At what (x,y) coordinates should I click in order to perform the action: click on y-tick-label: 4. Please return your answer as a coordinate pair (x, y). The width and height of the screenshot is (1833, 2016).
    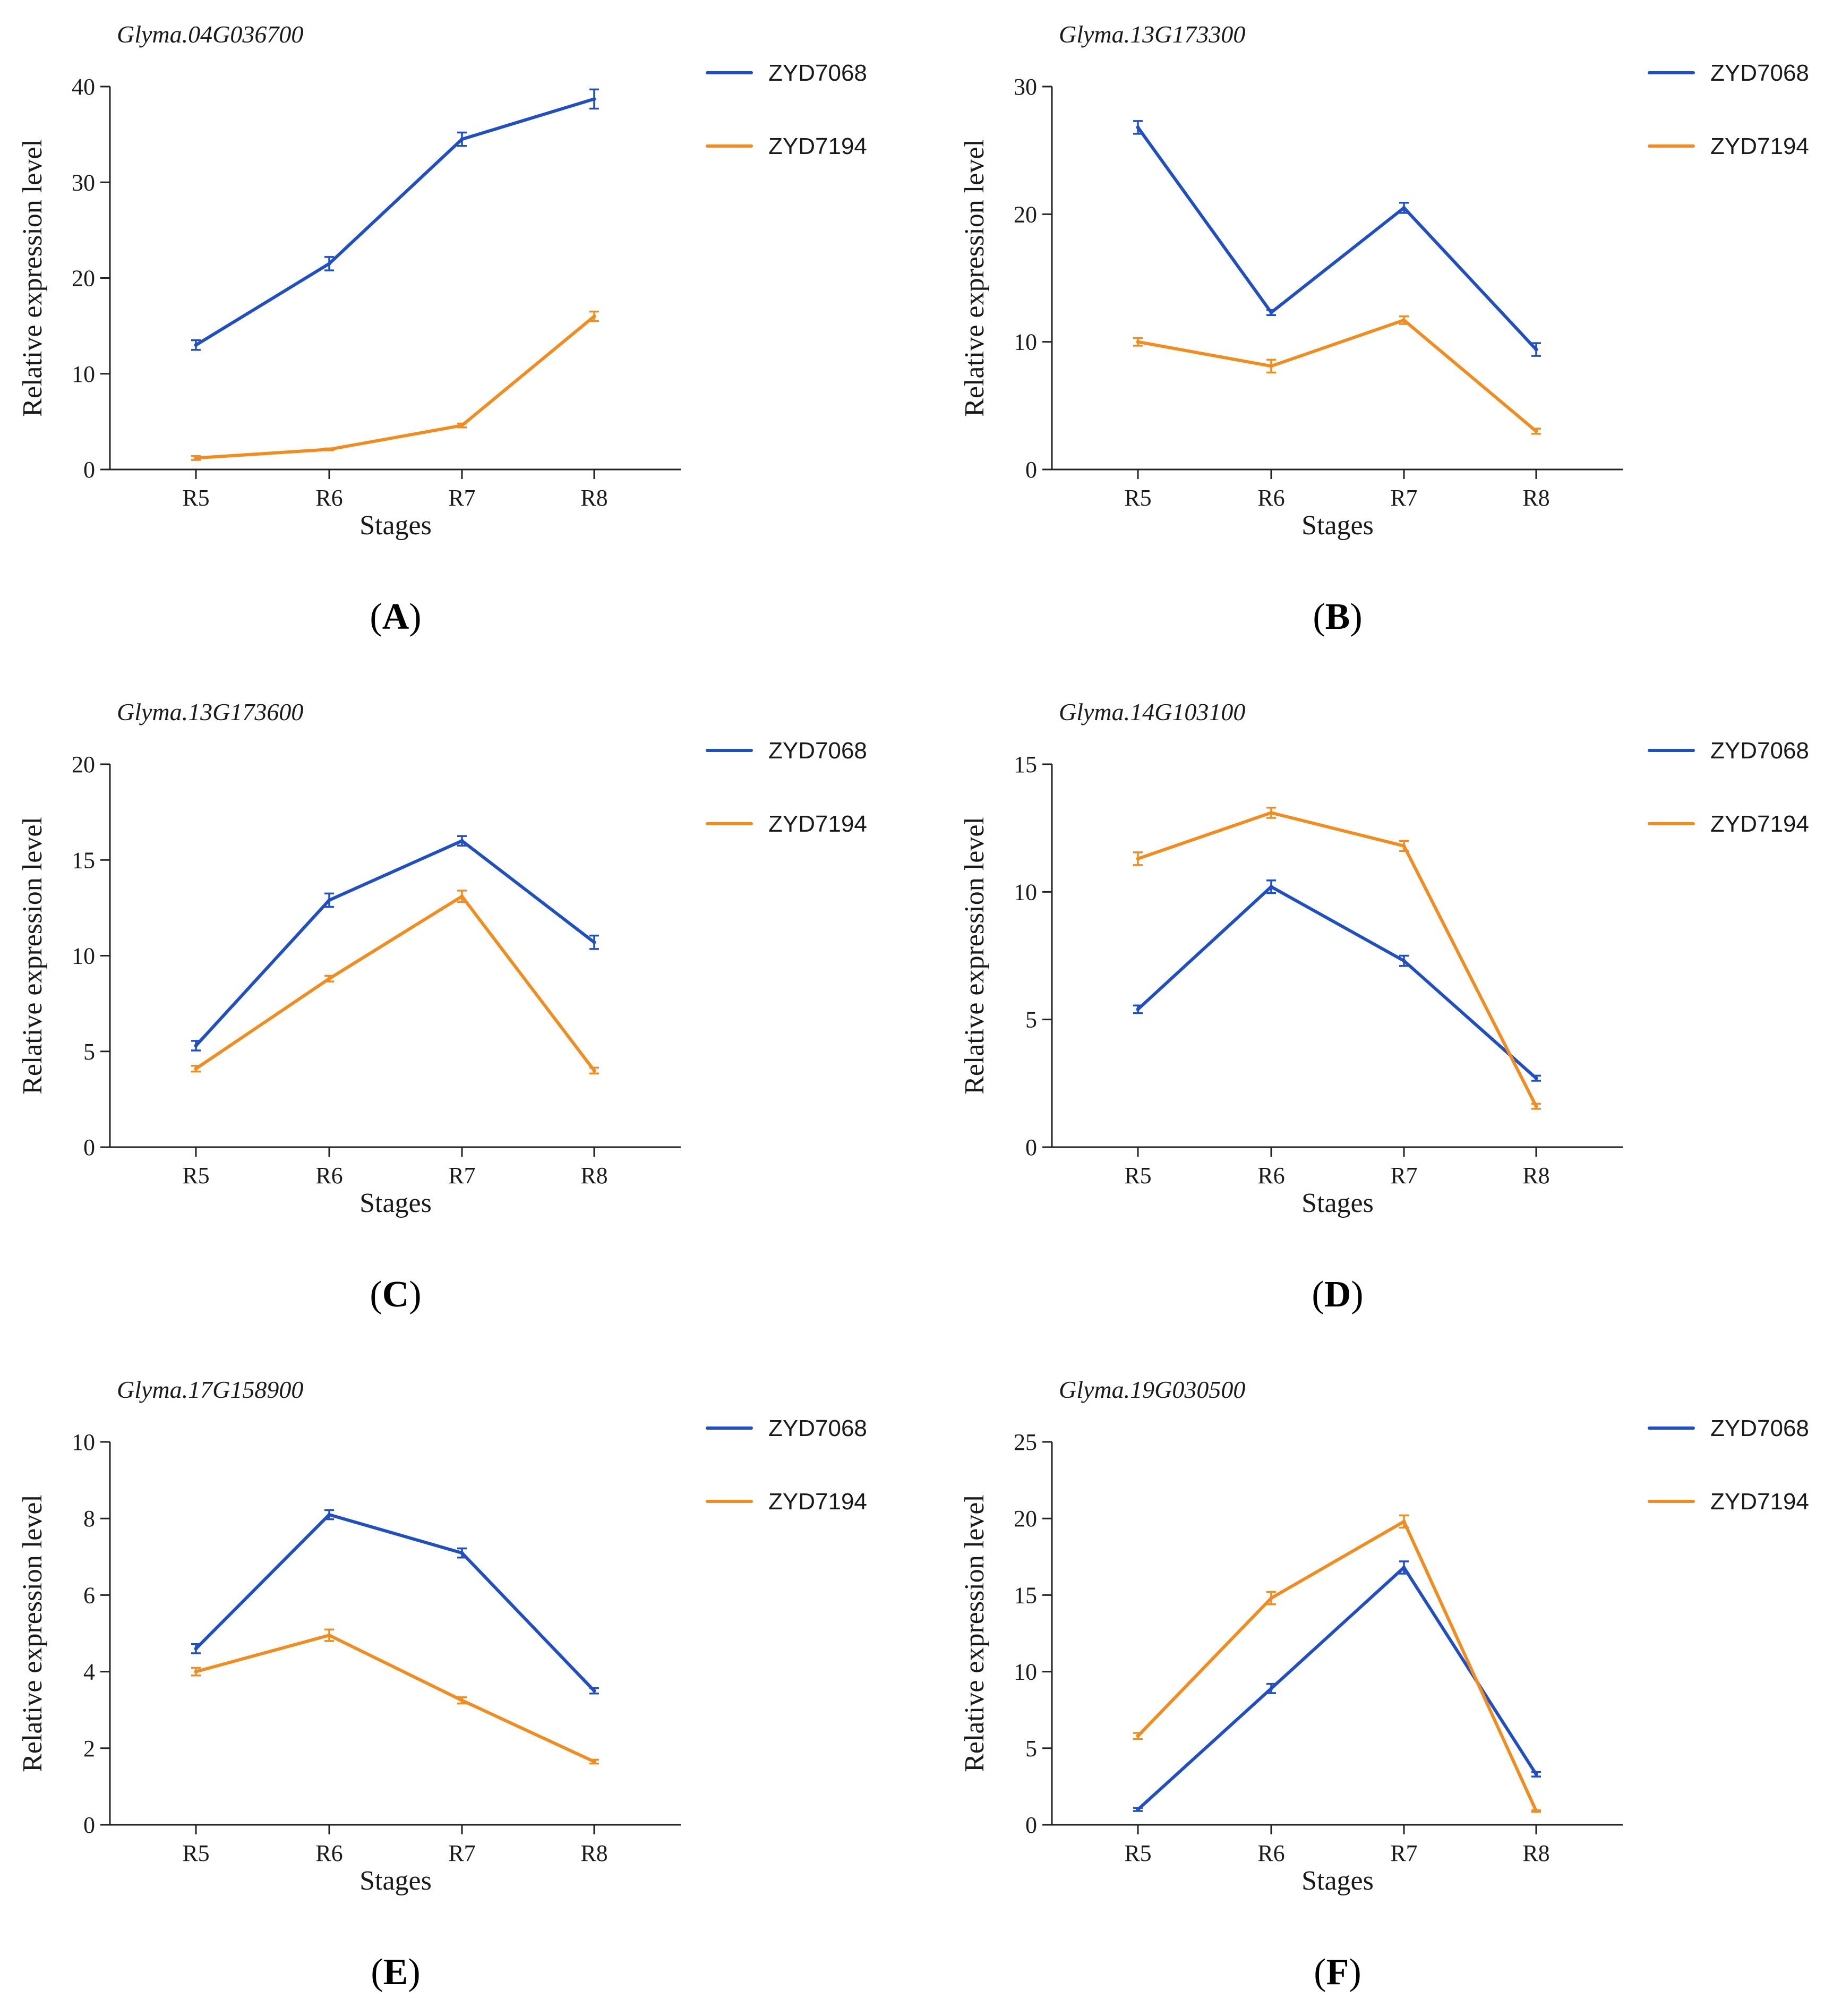
    Looking at the image, I should click on (89, 1672).